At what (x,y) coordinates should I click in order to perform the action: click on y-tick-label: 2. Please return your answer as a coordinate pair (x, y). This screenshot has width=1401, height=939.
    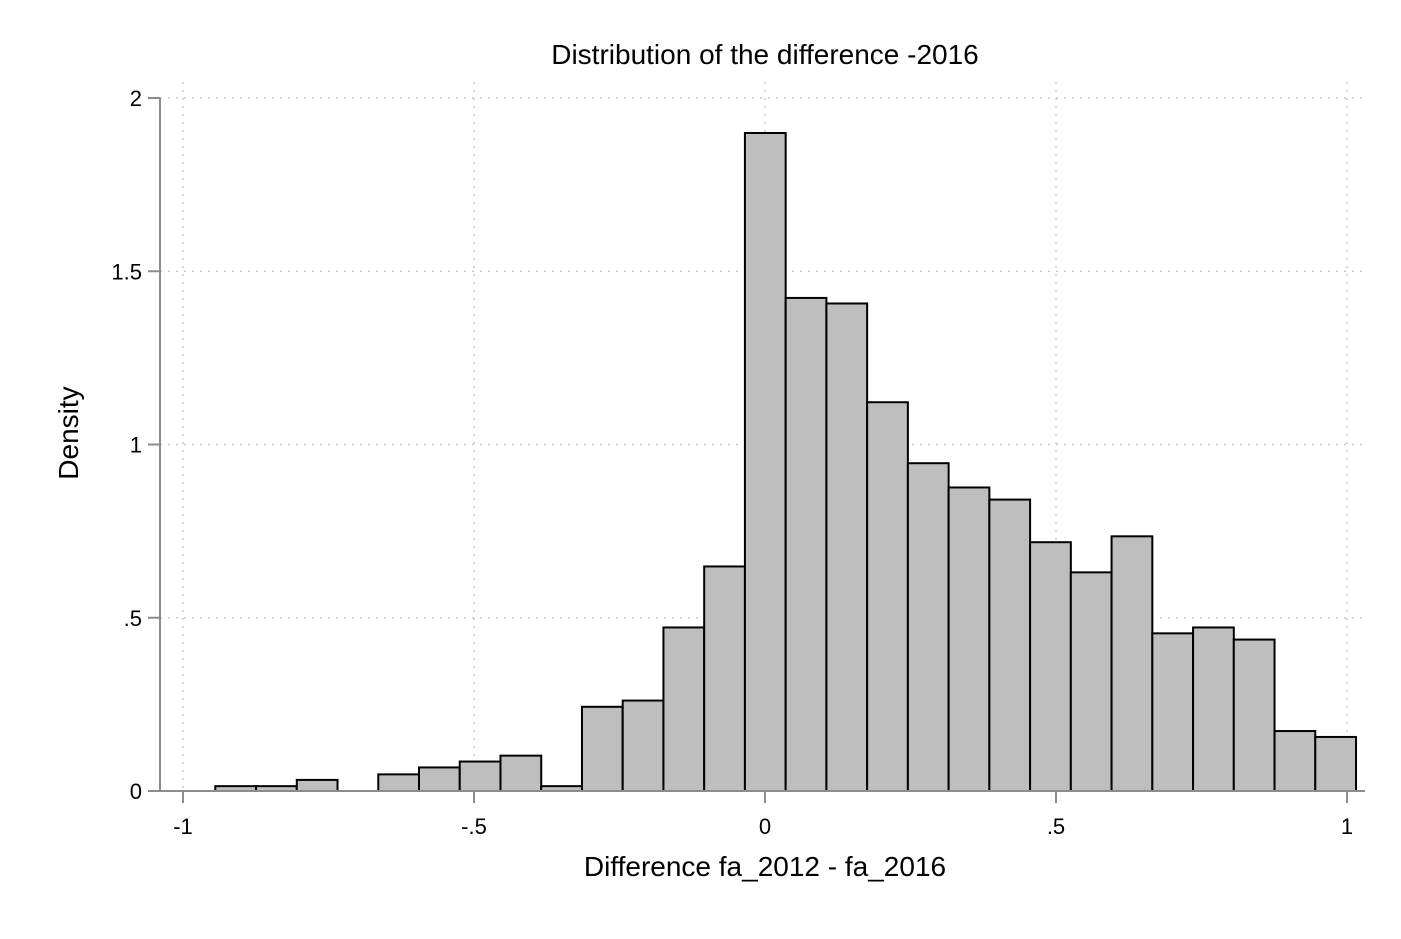
    Looking at the image, I should click on (136, 98).